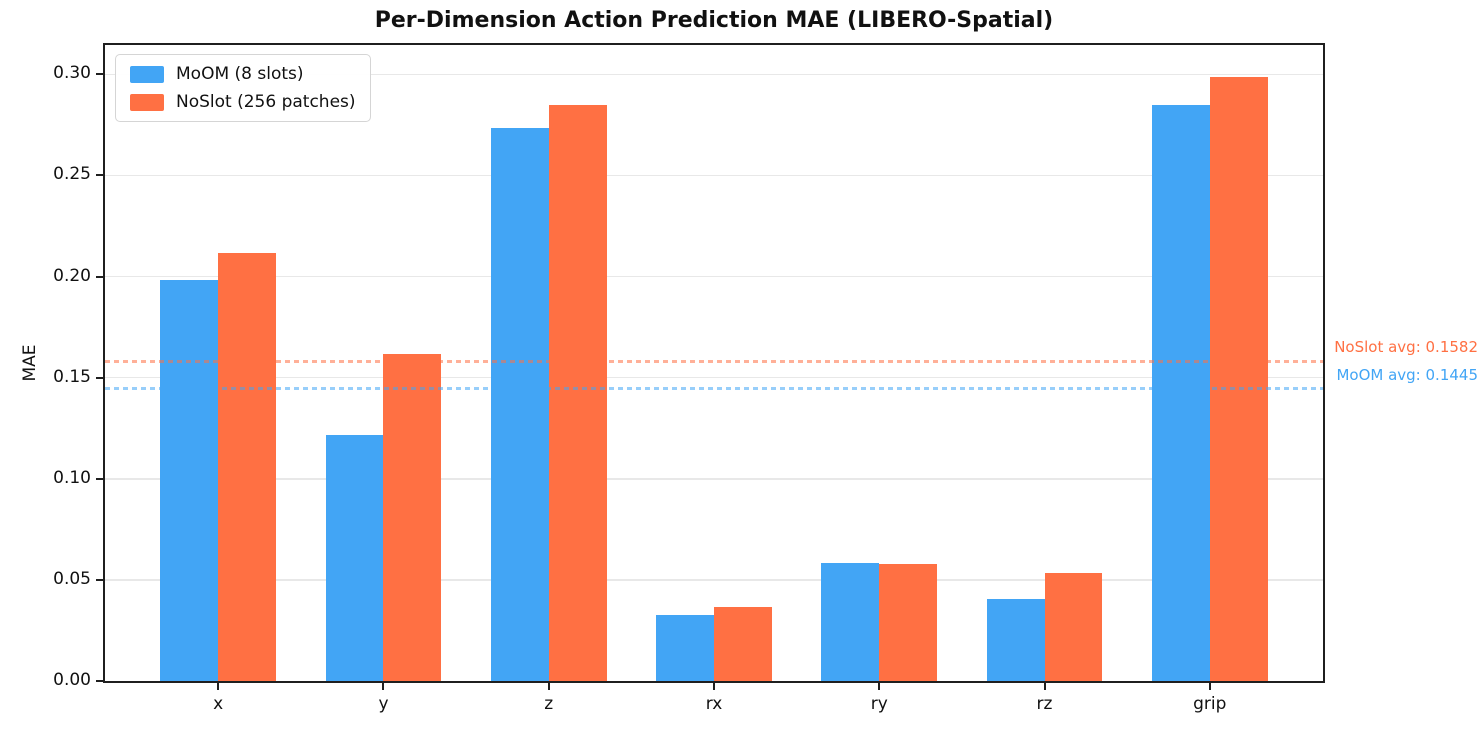  I want to click on xtick-mark-rx, so click(714, 686).